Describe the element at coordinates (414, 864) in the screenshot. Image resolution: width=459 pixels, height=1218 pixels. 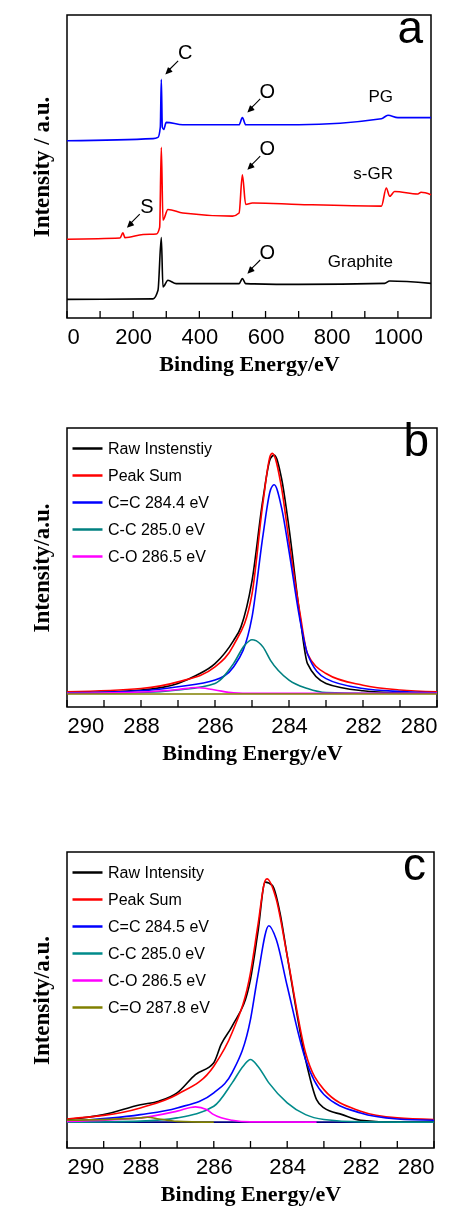
I see `chart-title: c` at that location.